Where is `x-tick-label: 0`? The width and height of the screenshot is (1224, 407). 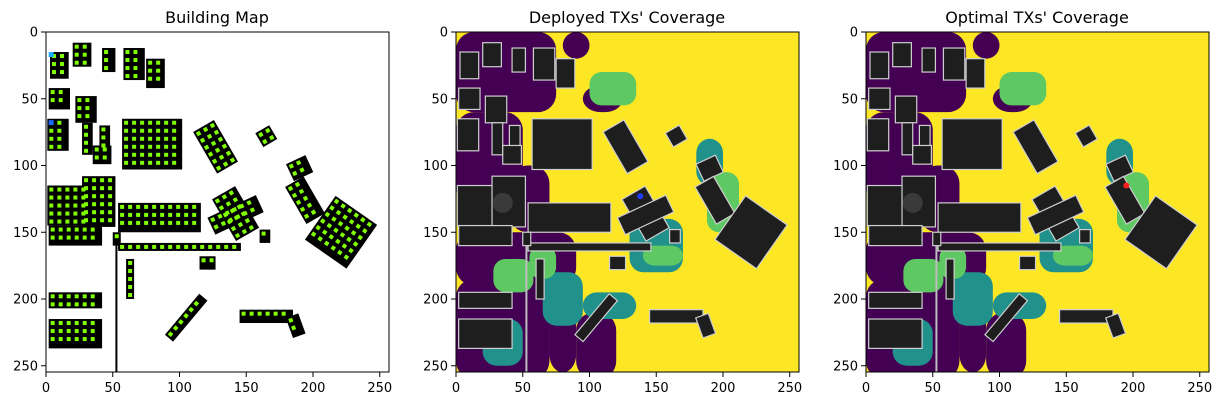 x-tick-label: 0 is located at coordinates (866, 388).